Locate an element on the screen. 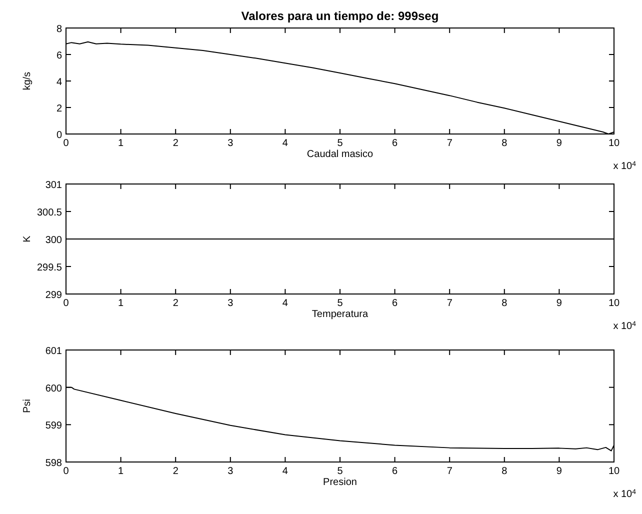 The height and width of the screenshot is (514, 642). x-axis-title: Presion is located at coordinates (340, 482).